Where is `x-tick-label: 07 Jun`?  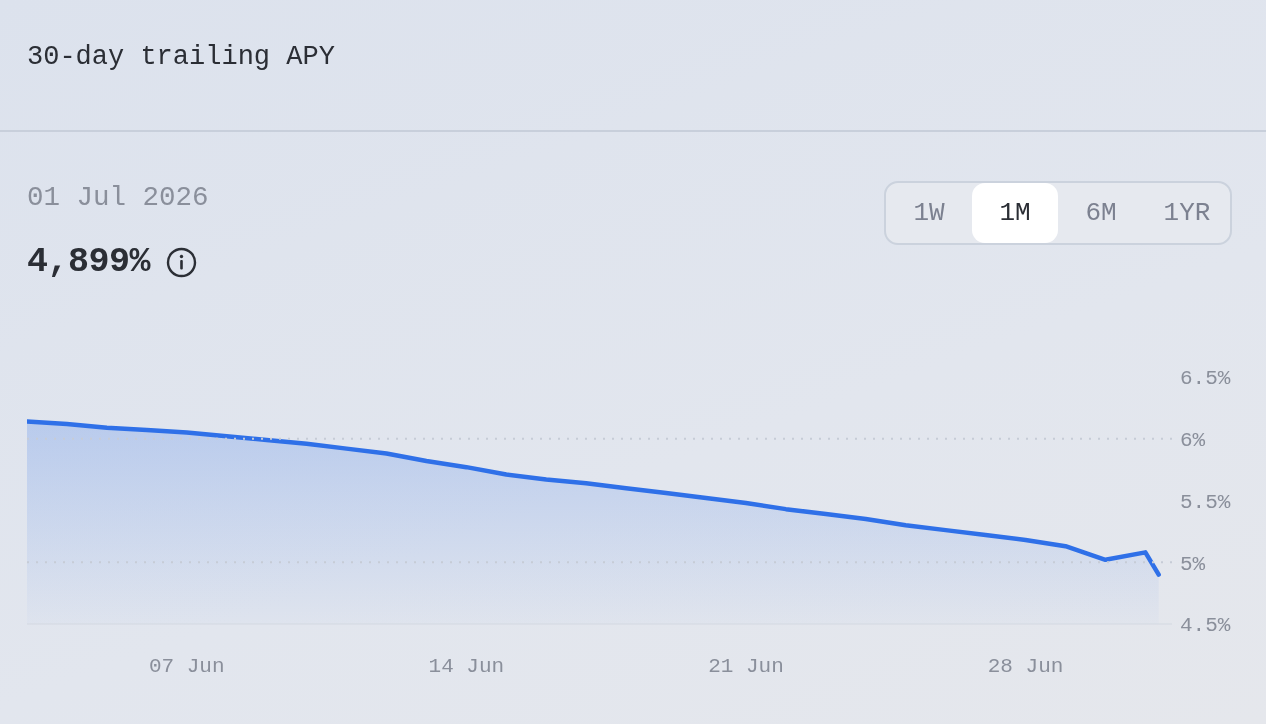 x-tick-label: 07 Jun is located at coordinates (186, 666).